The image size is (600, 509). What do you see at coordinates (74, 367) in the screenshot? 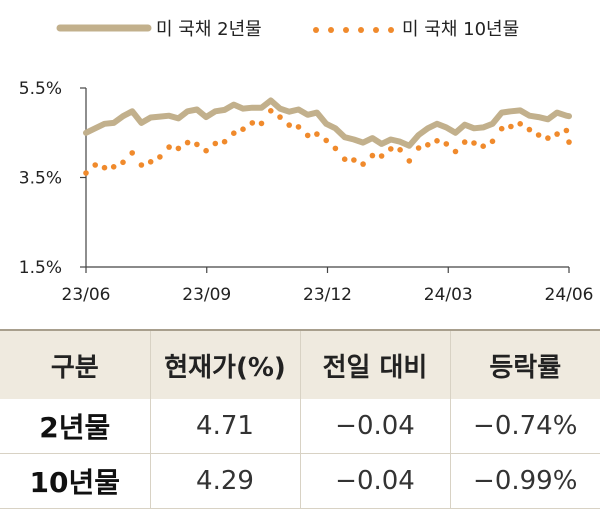
I see `header-category: 구분` at bounding box center [74, 367].